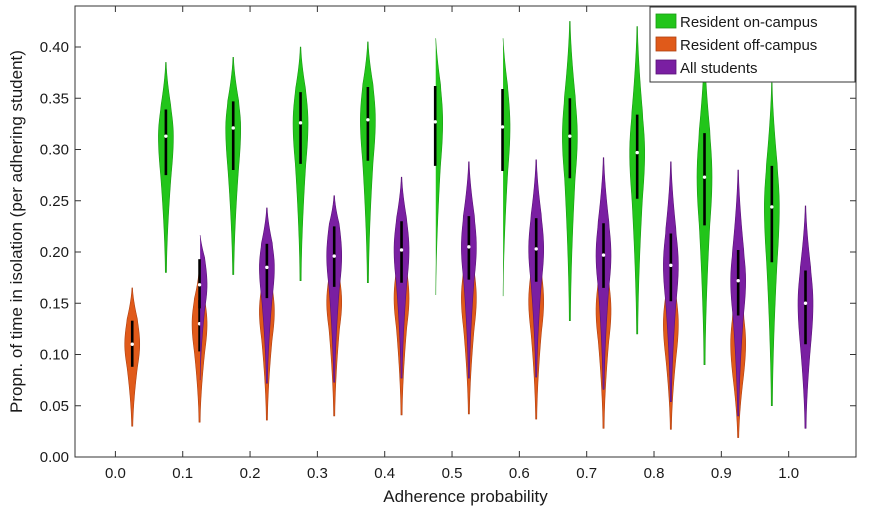 This screenshot has height=516, width=869. What do you see at coordinates (54, 406) in the screenshot?
I see `y-tick-label: 0.05` at bounding box center [54, 406].